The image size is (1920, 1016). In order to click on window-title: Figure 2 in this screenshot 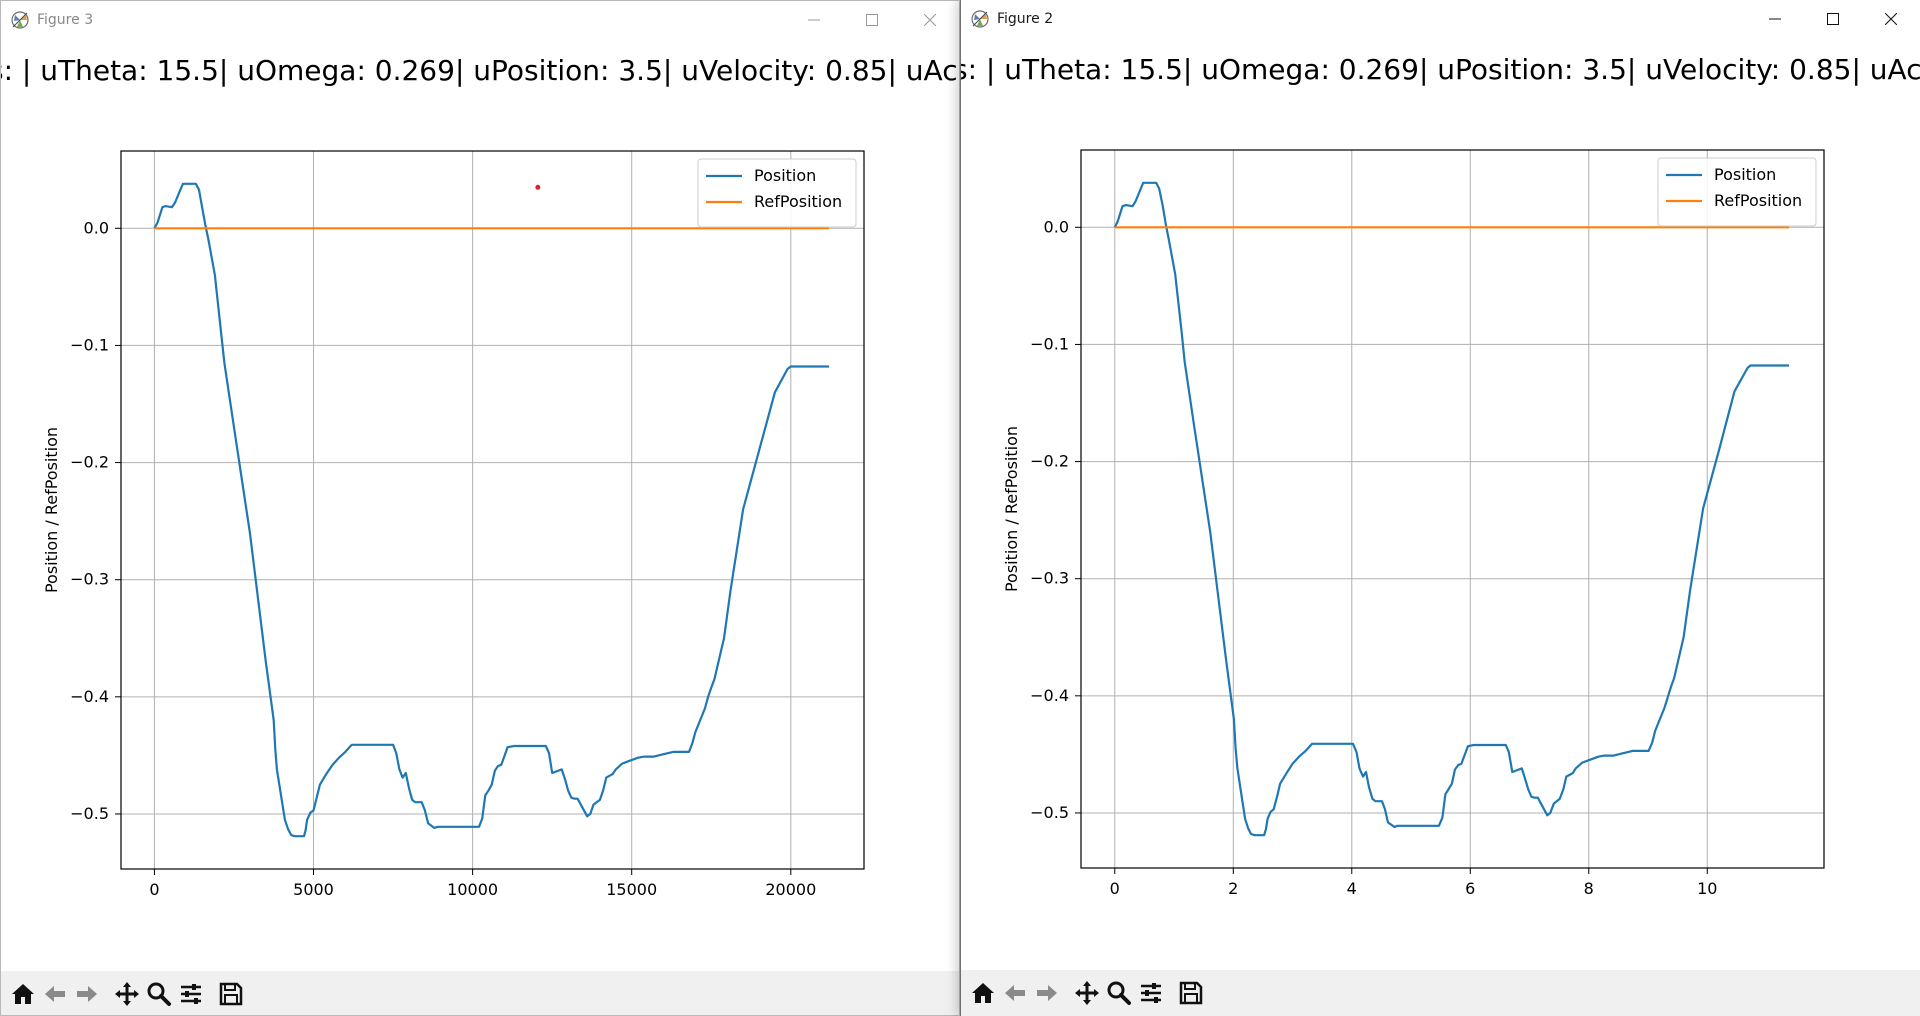, I will do `click(1025, 18)`.